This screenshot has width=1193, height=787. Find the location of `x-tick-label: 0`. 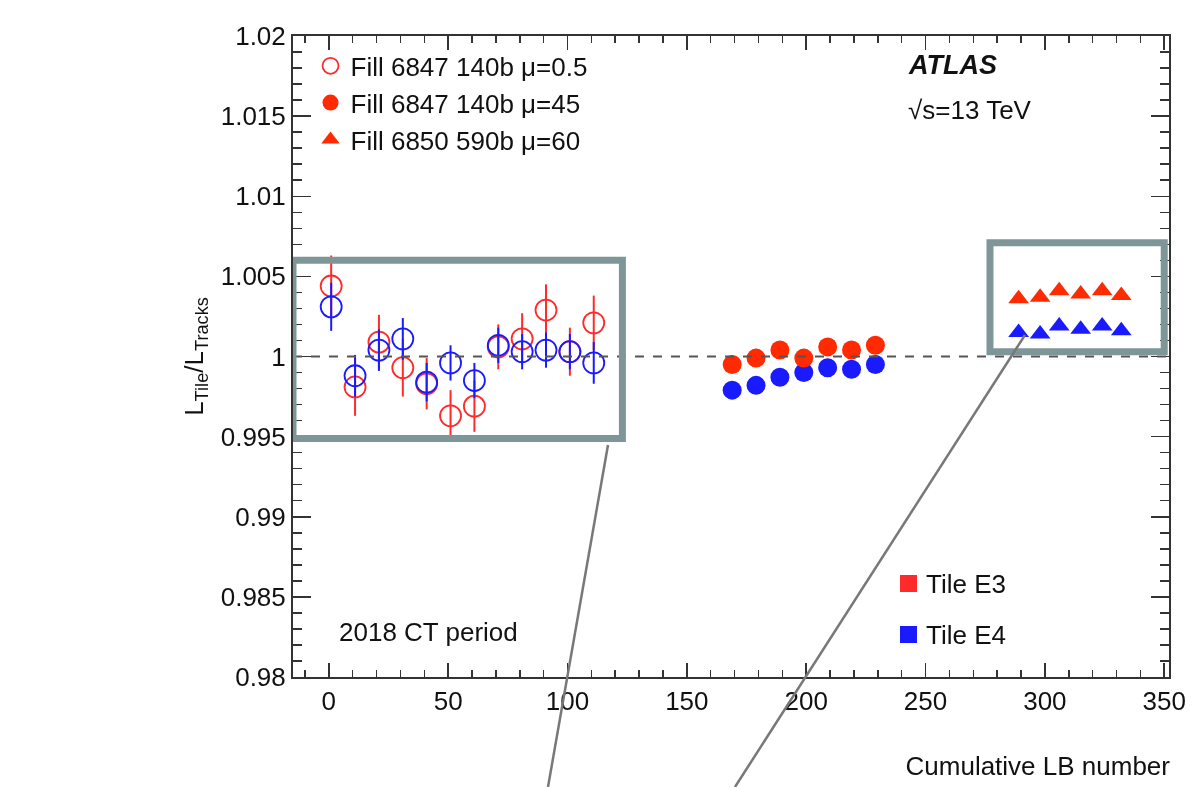

x-tick-label: 0 is located at coordinates (329, 701).